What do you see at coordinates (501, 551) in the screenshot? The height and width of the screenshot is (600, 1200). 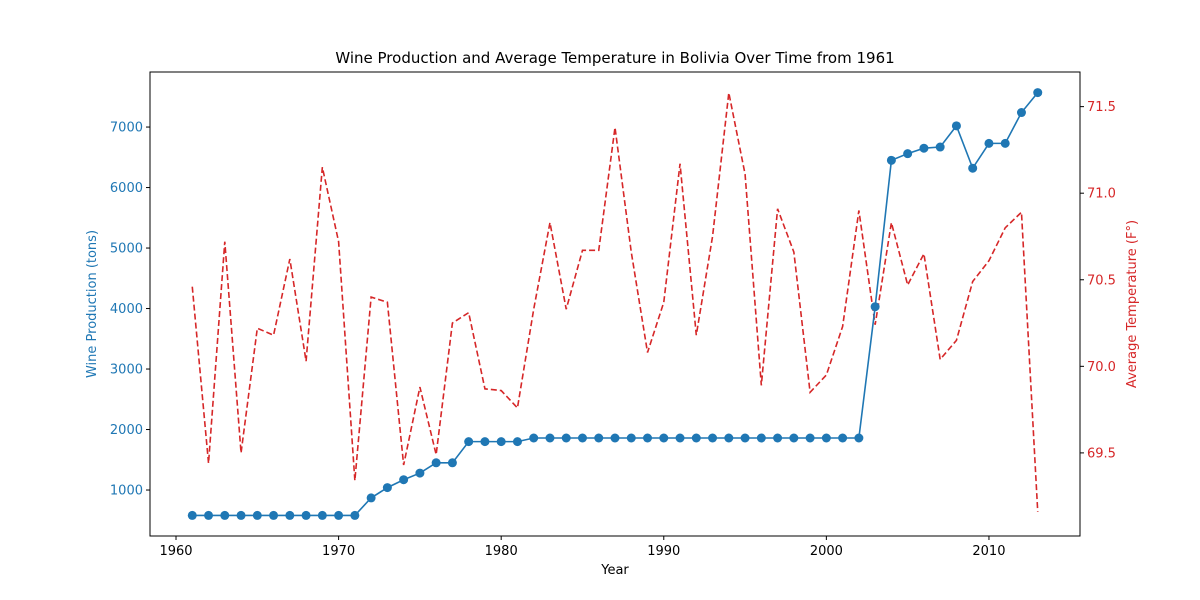 I see `x-tick-label: 1980` at bounding box center [501, 551].